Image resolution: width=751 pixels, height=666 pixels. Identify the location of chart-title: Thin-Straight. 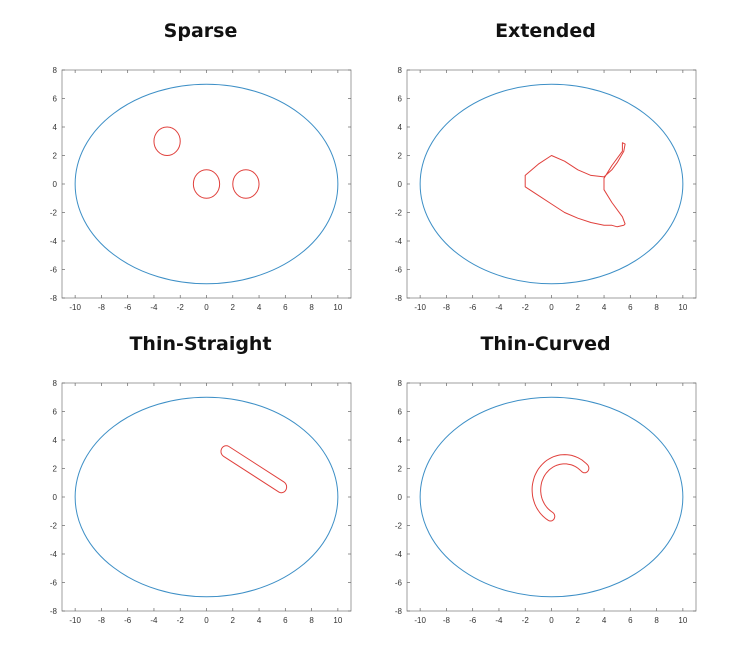
(200, 344).